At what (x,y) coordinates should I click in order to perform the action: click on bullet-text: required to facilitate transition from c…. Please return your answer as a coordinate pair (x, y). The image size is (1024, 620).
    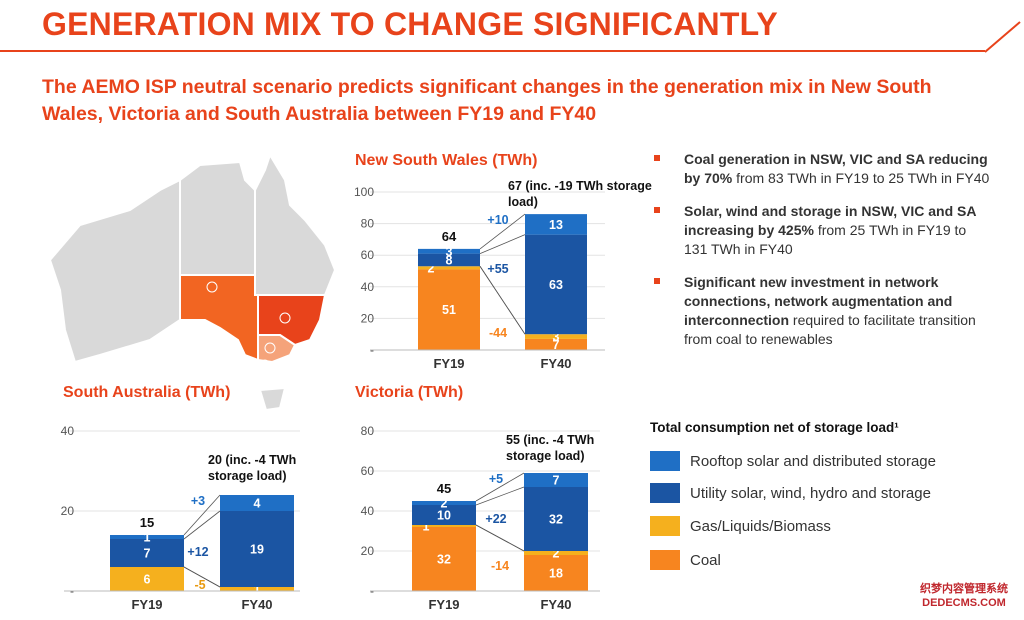
    Looking at the image, I should click on (830, 329).